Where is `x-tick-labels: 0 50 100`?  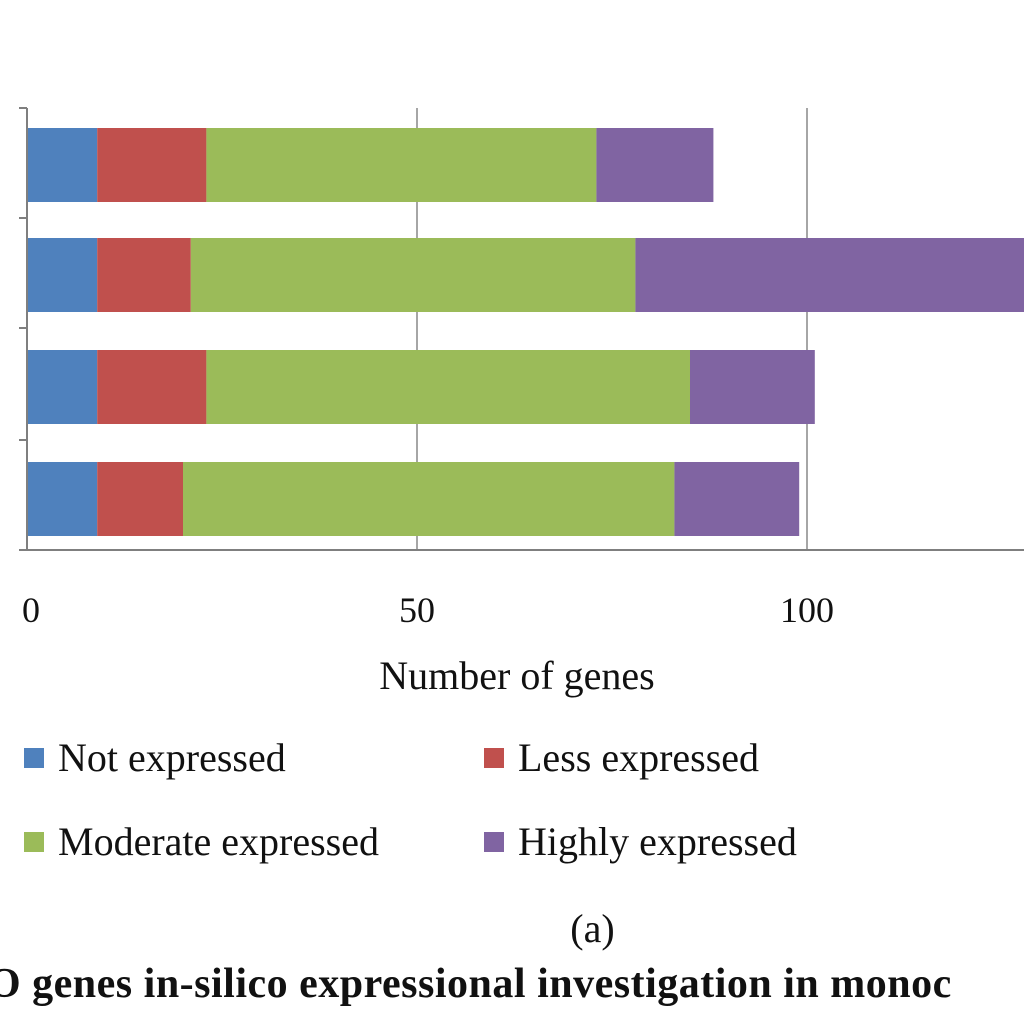
x-tick-labels: 0 50 100 is located at coordinates (428, 610).